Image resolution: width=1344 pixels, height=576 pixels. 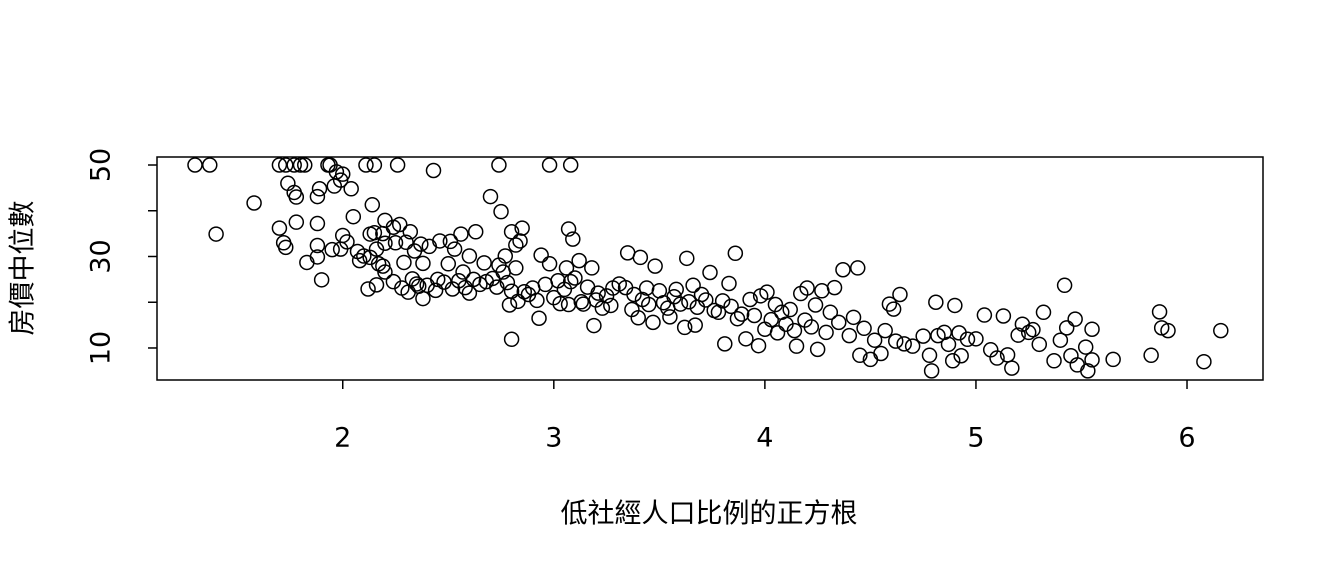 What do you see at coordinates (553, 438) in the screenshot?
I see `x-tick-label: 3` at bounding box center [553, 438].